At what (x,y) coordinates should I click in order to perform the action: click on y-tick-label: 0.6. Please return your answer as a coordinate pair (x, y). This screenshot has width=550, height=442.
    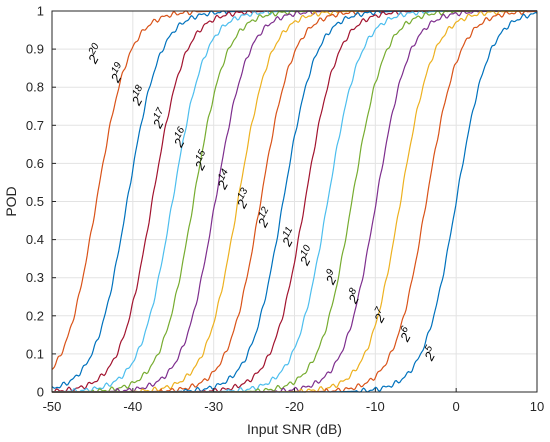
    Looking at the image, I should click on (35, 163).